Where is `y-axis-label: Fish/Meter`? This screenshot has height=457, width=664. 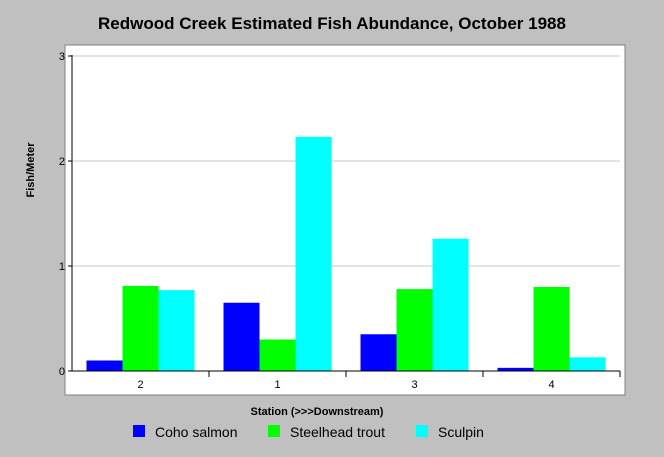
y-axis-label: Fish/Meter is located at coordinates (31, 170).